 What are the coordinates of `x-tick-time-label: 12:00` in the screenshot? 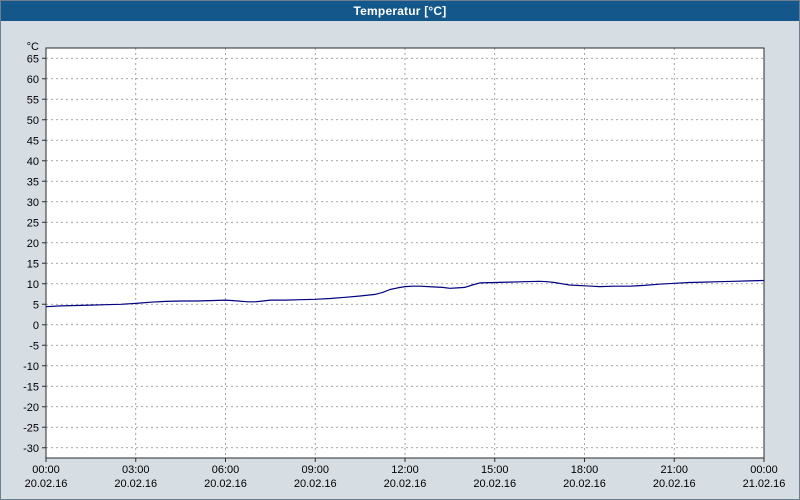 It's located at (405, 470).